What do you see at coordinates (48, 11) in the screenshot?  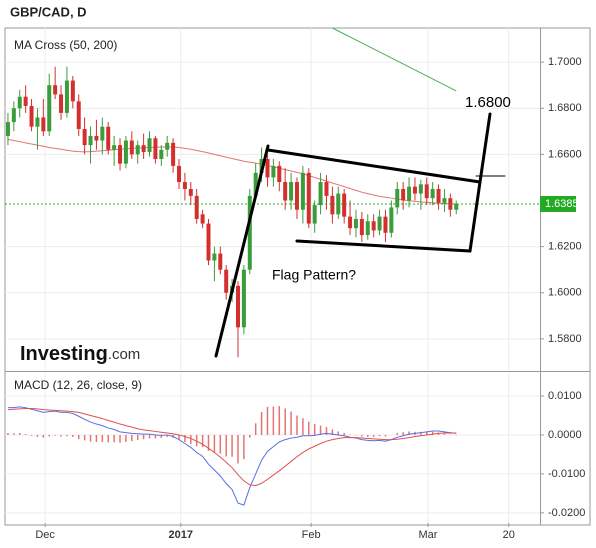 I see `chart-title: GBP/CAD, D` at bounding box center [48, 11].